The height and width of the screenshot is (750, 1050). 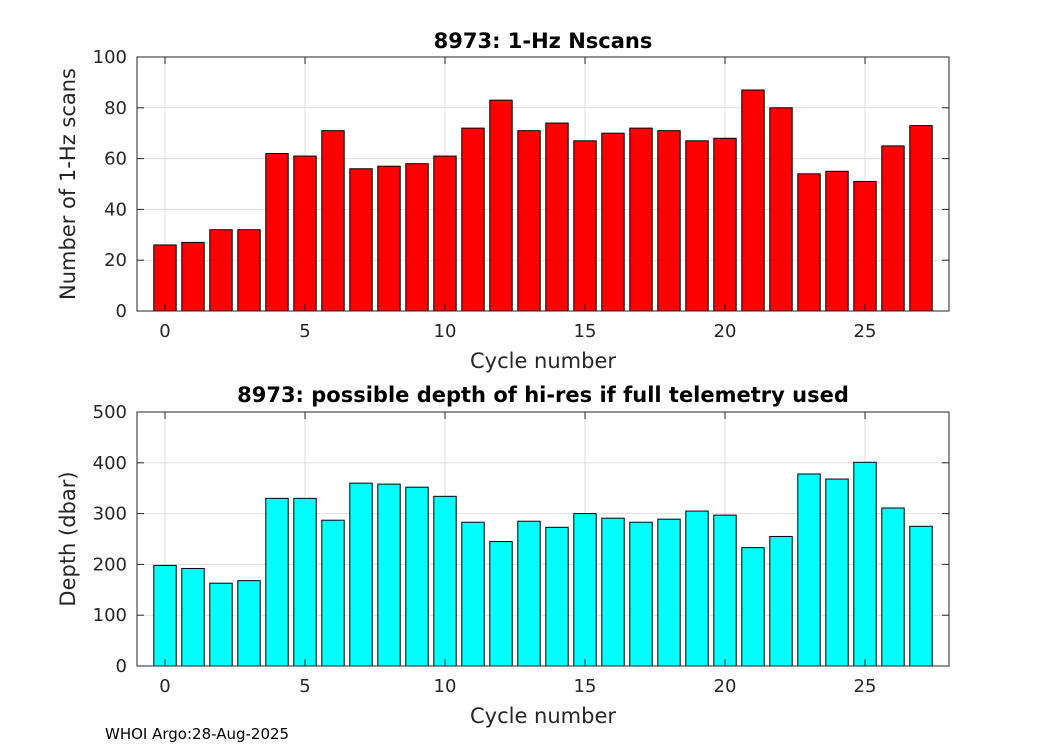 I want to click on y-tick-label: 500, so click(x=110, y=412).